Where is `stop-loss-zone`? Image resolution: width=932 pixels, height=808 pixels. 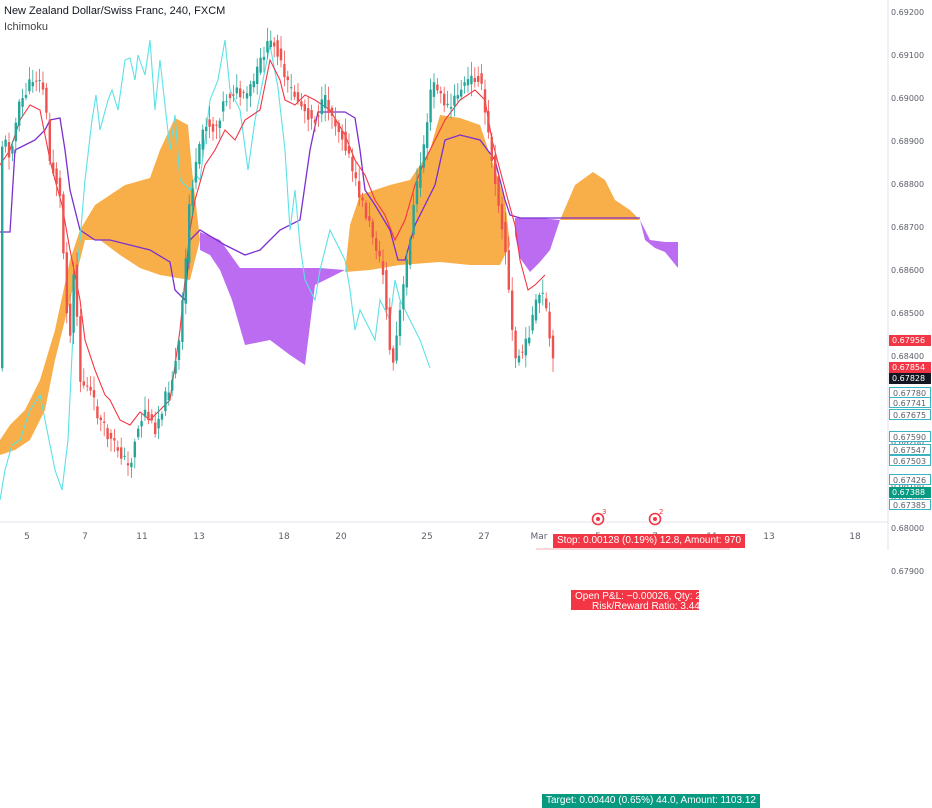 stop-loss-zone is located at coordinates (633, 548).